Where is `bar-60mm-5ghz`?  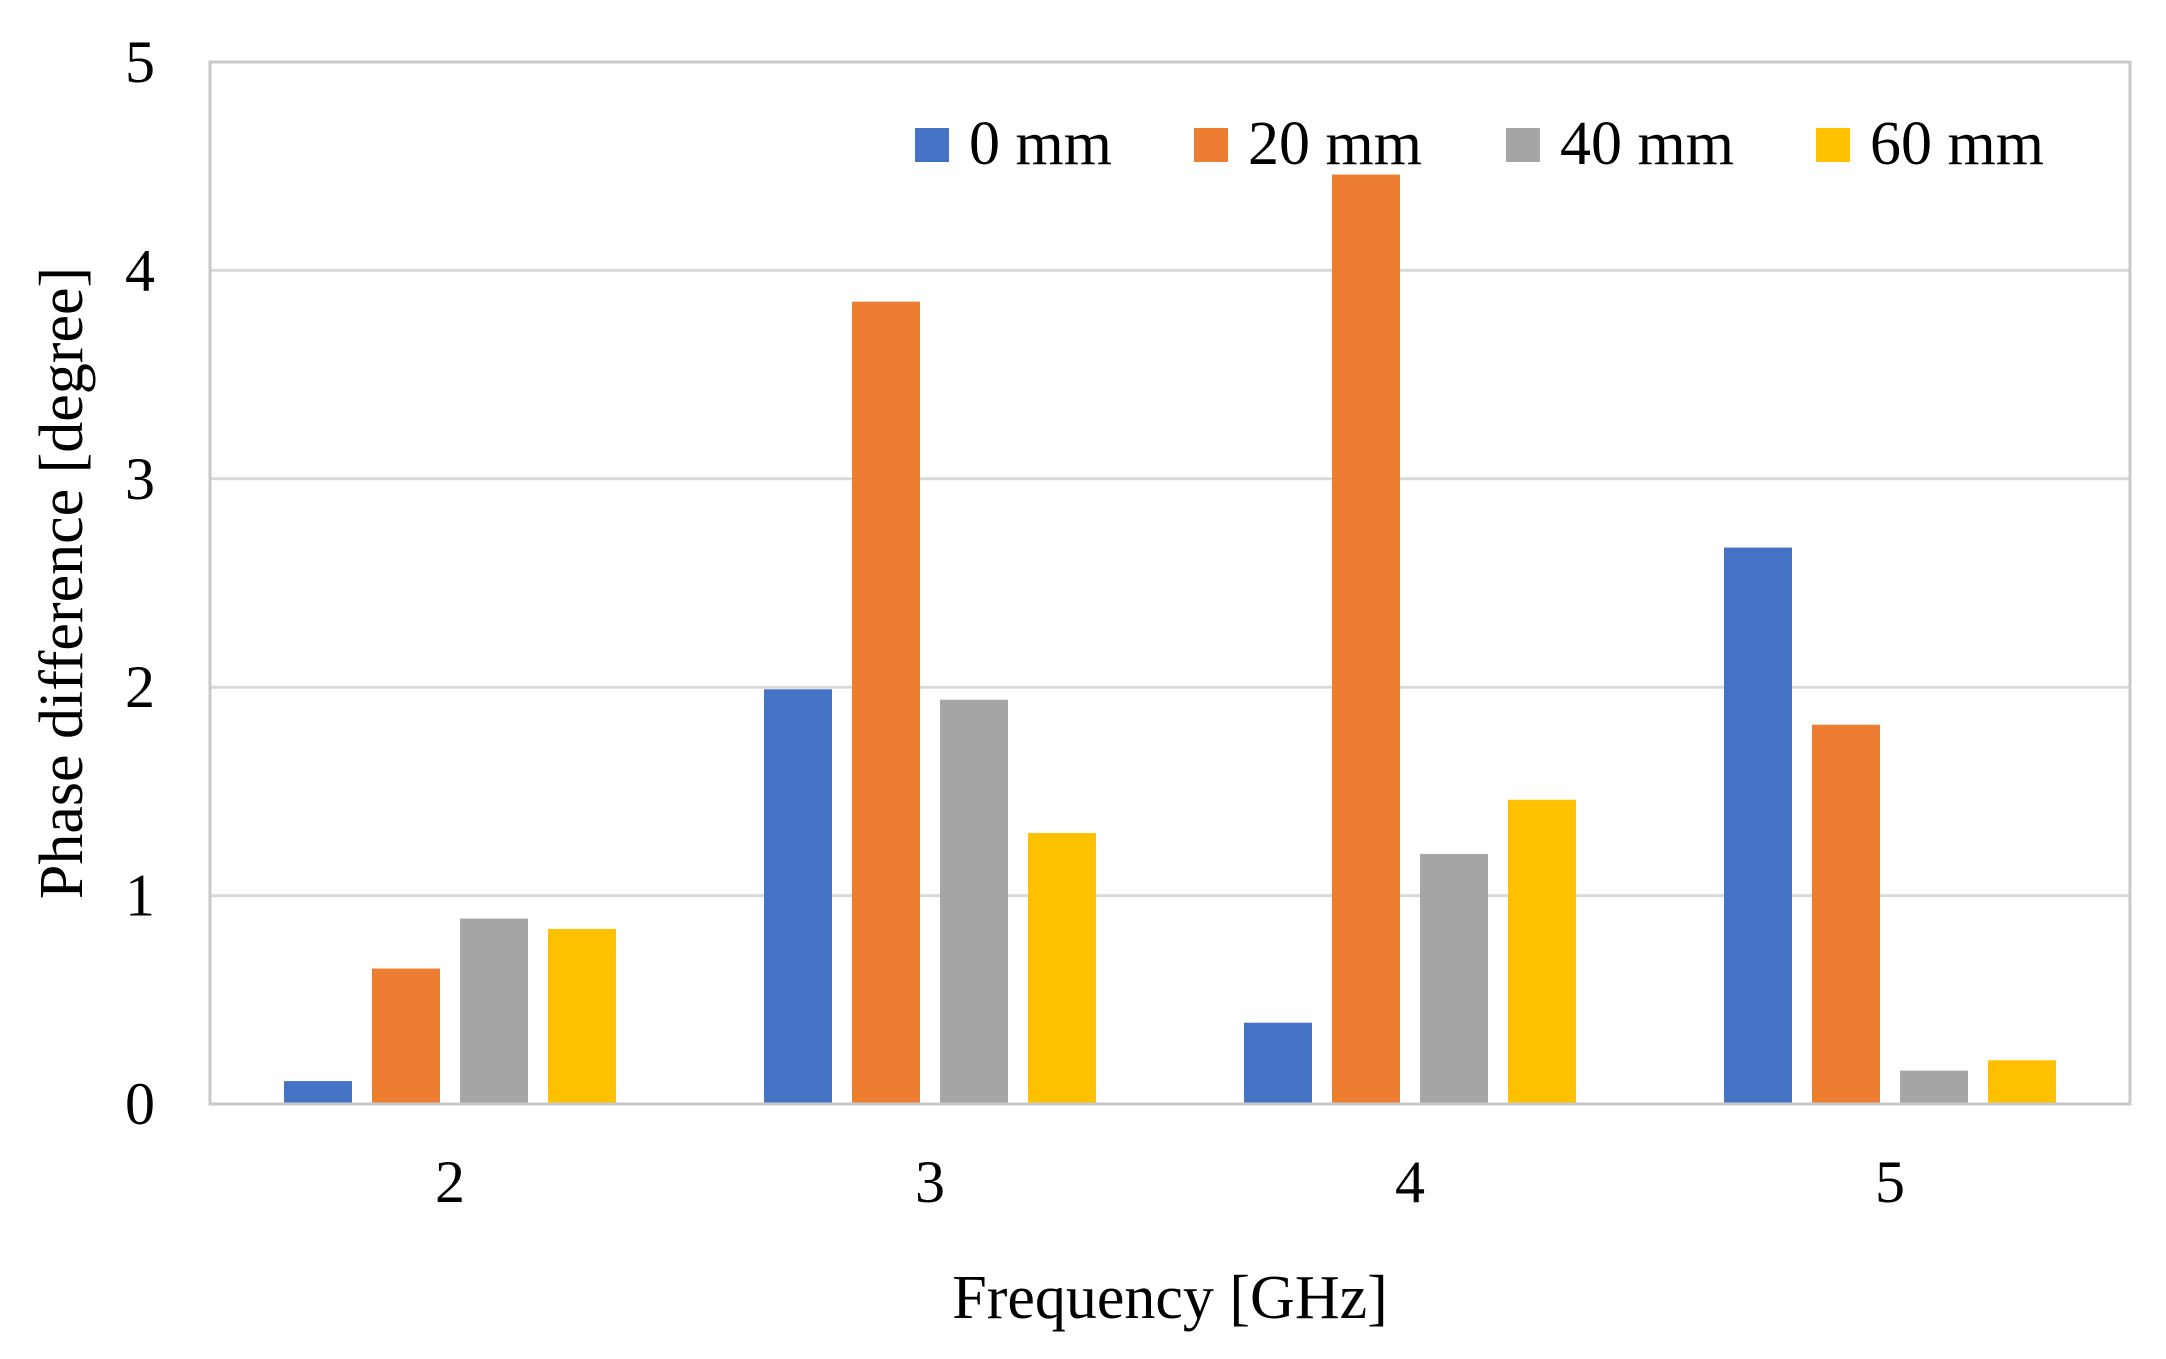
bar-60mm-5ghz is located at coordinates (2022, 1082).